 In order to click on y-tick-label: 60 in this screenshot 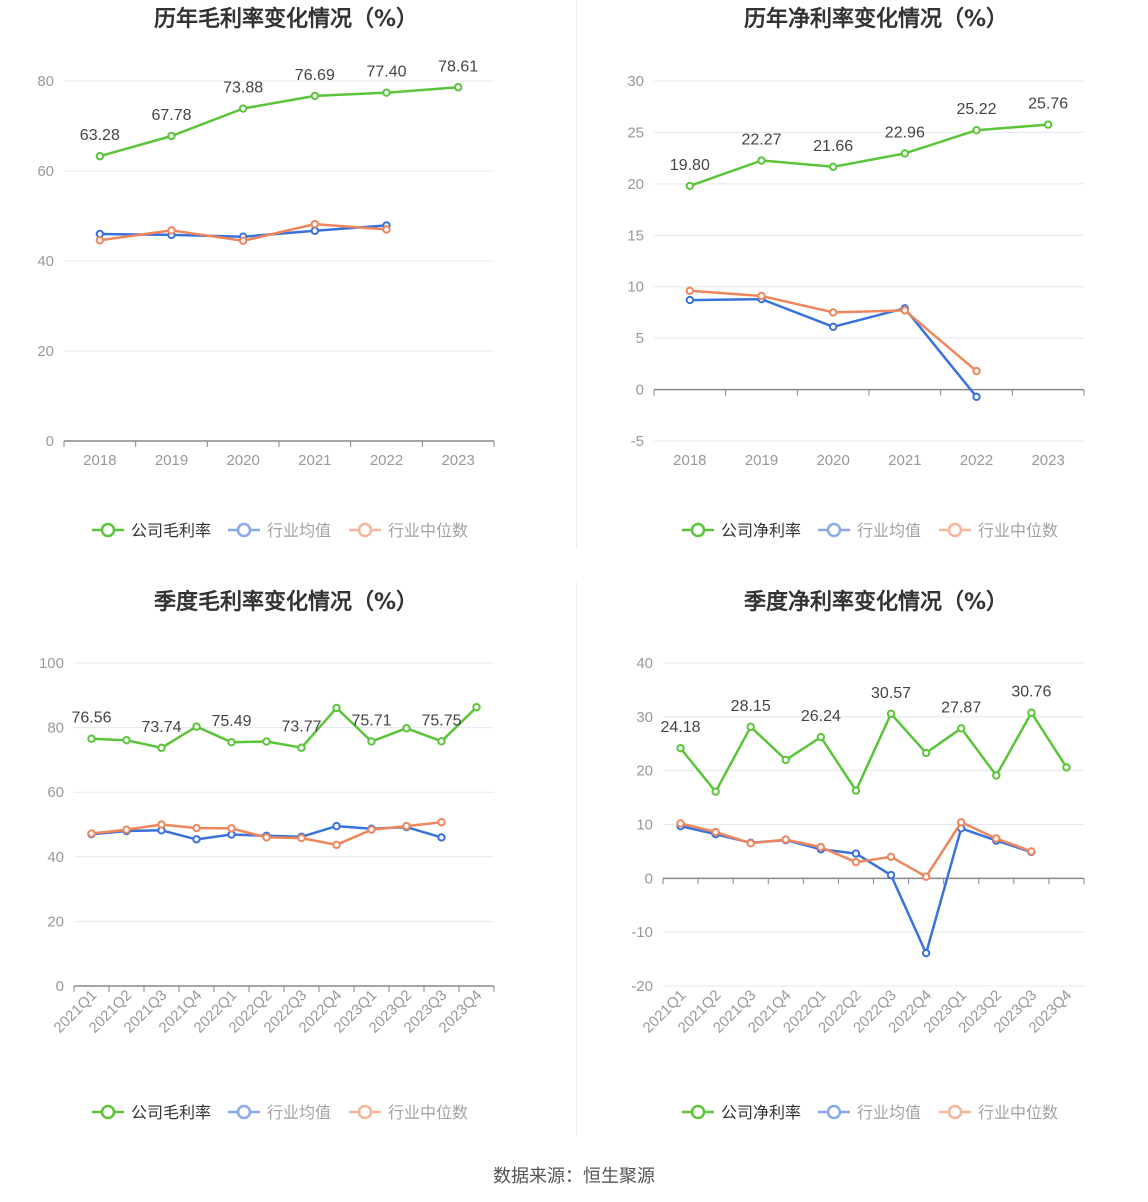, I will do `click(45, 171)`.